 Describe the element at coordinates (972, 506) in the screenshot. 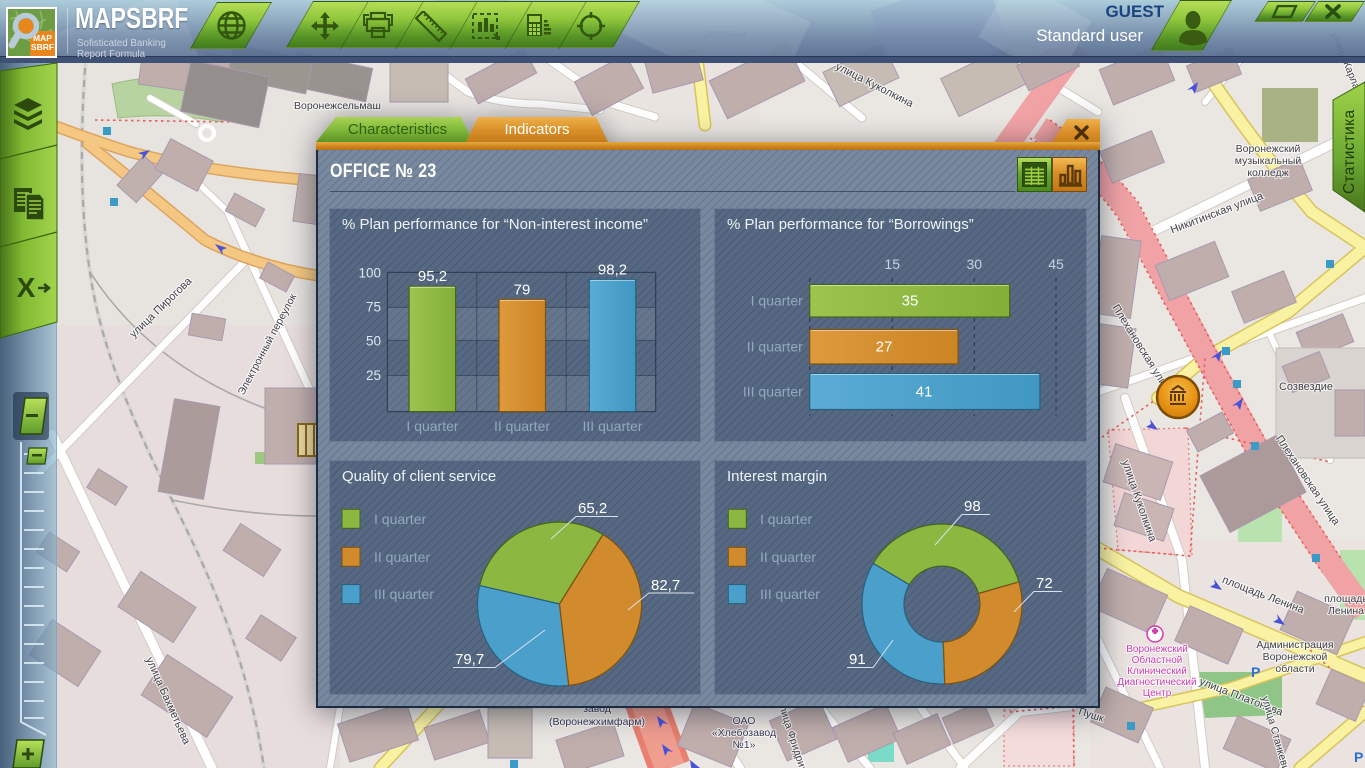

I see `svg-text: 98` at that location.